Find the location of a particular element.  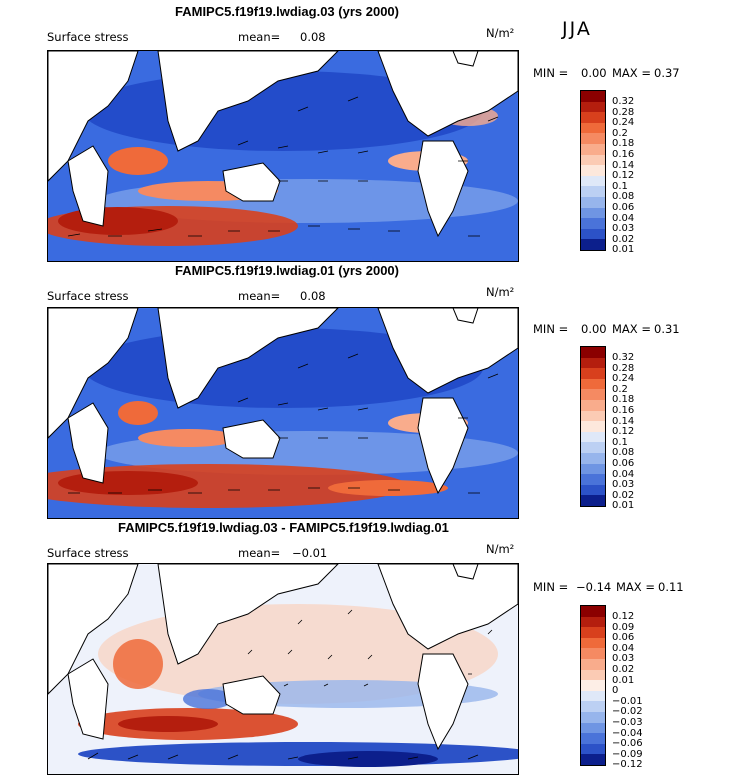

panel-1-colorbar-tick: 0.28 is located at coordinates (623, 112).